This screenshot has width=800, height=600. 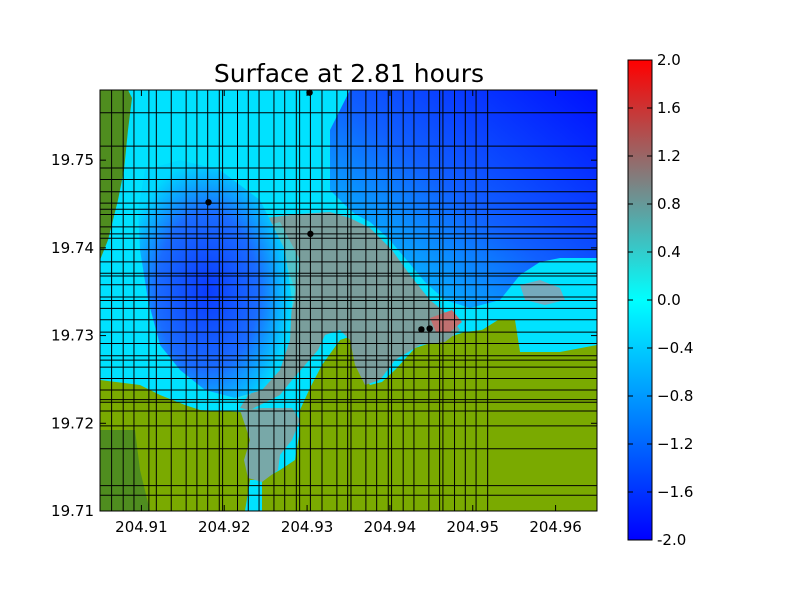 I want to click on colorbar-tick-label: 2.0, so click(x=669, y=60).